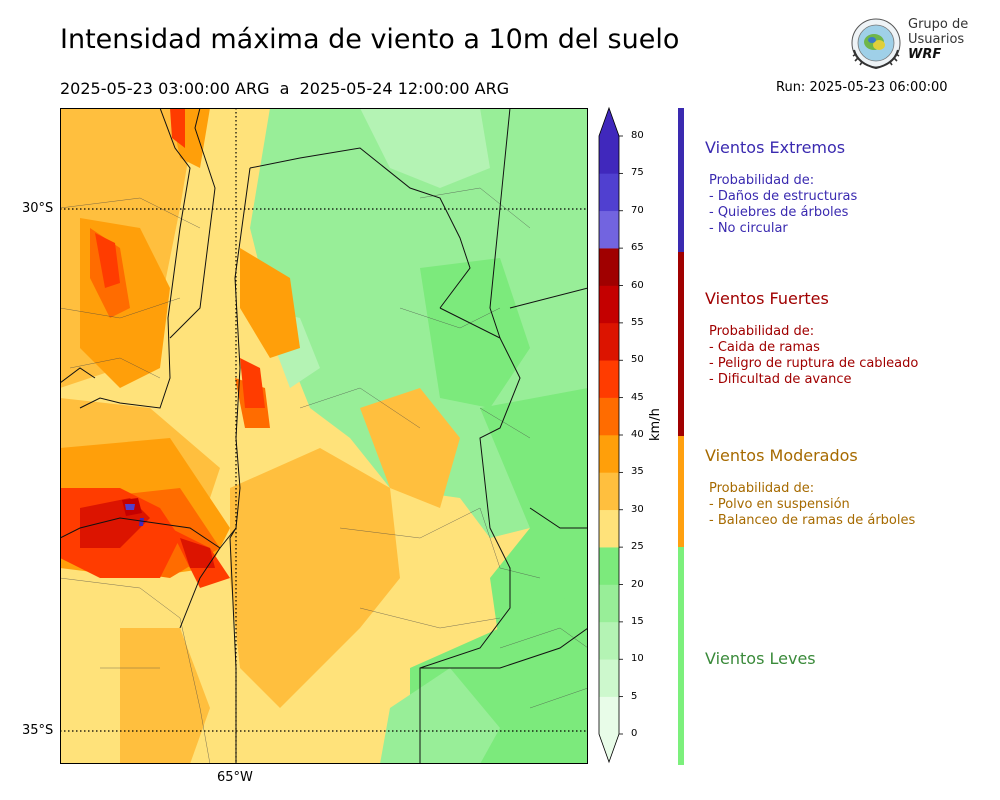 The width and height of the screenshot is (1000, 800). I want to click on category-title: Vientos Extremos, so click(775, 147).